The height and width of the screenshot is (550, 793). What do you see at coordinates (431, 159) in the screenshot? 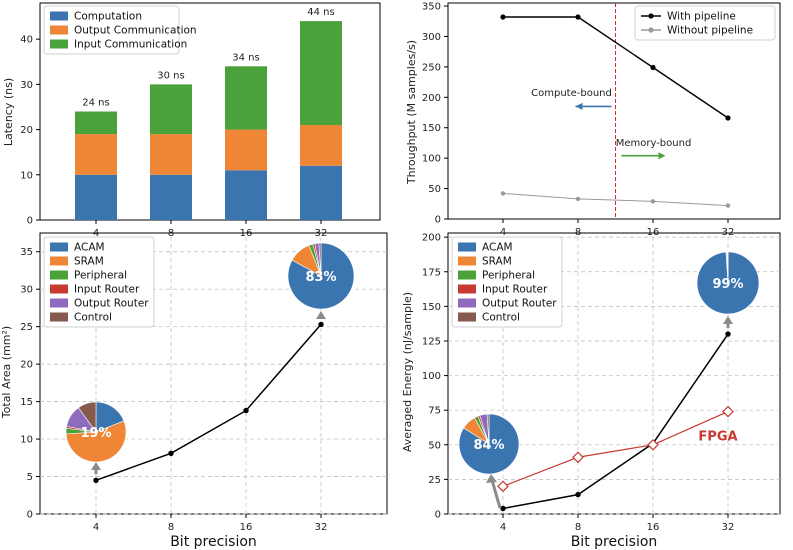
I see `throughput-ytick-label: 100` at bounding box center [431, 159].